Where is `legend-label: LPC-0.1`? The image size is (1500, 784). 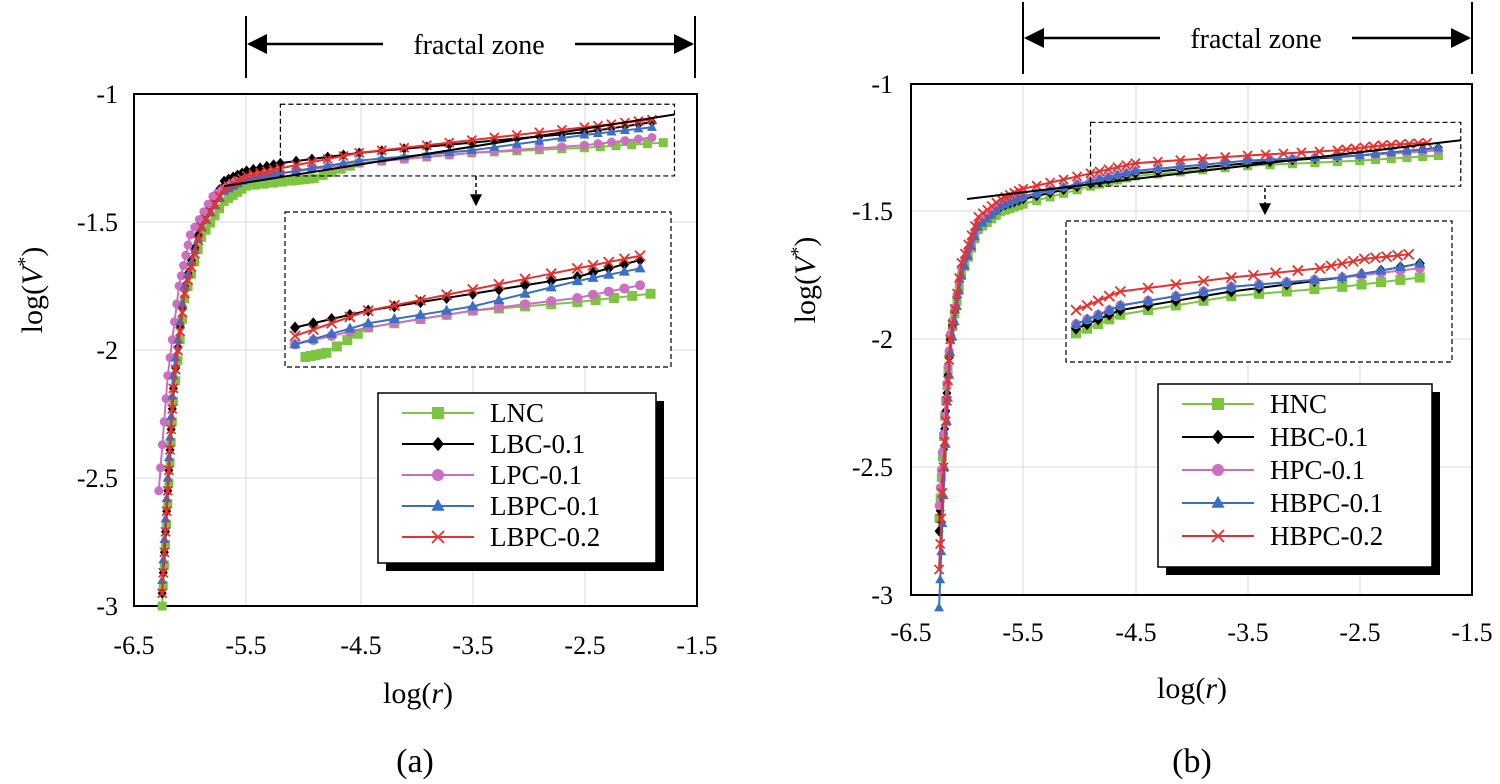
legend-label: LPC-0.1 is located at coordinates (536, 475).